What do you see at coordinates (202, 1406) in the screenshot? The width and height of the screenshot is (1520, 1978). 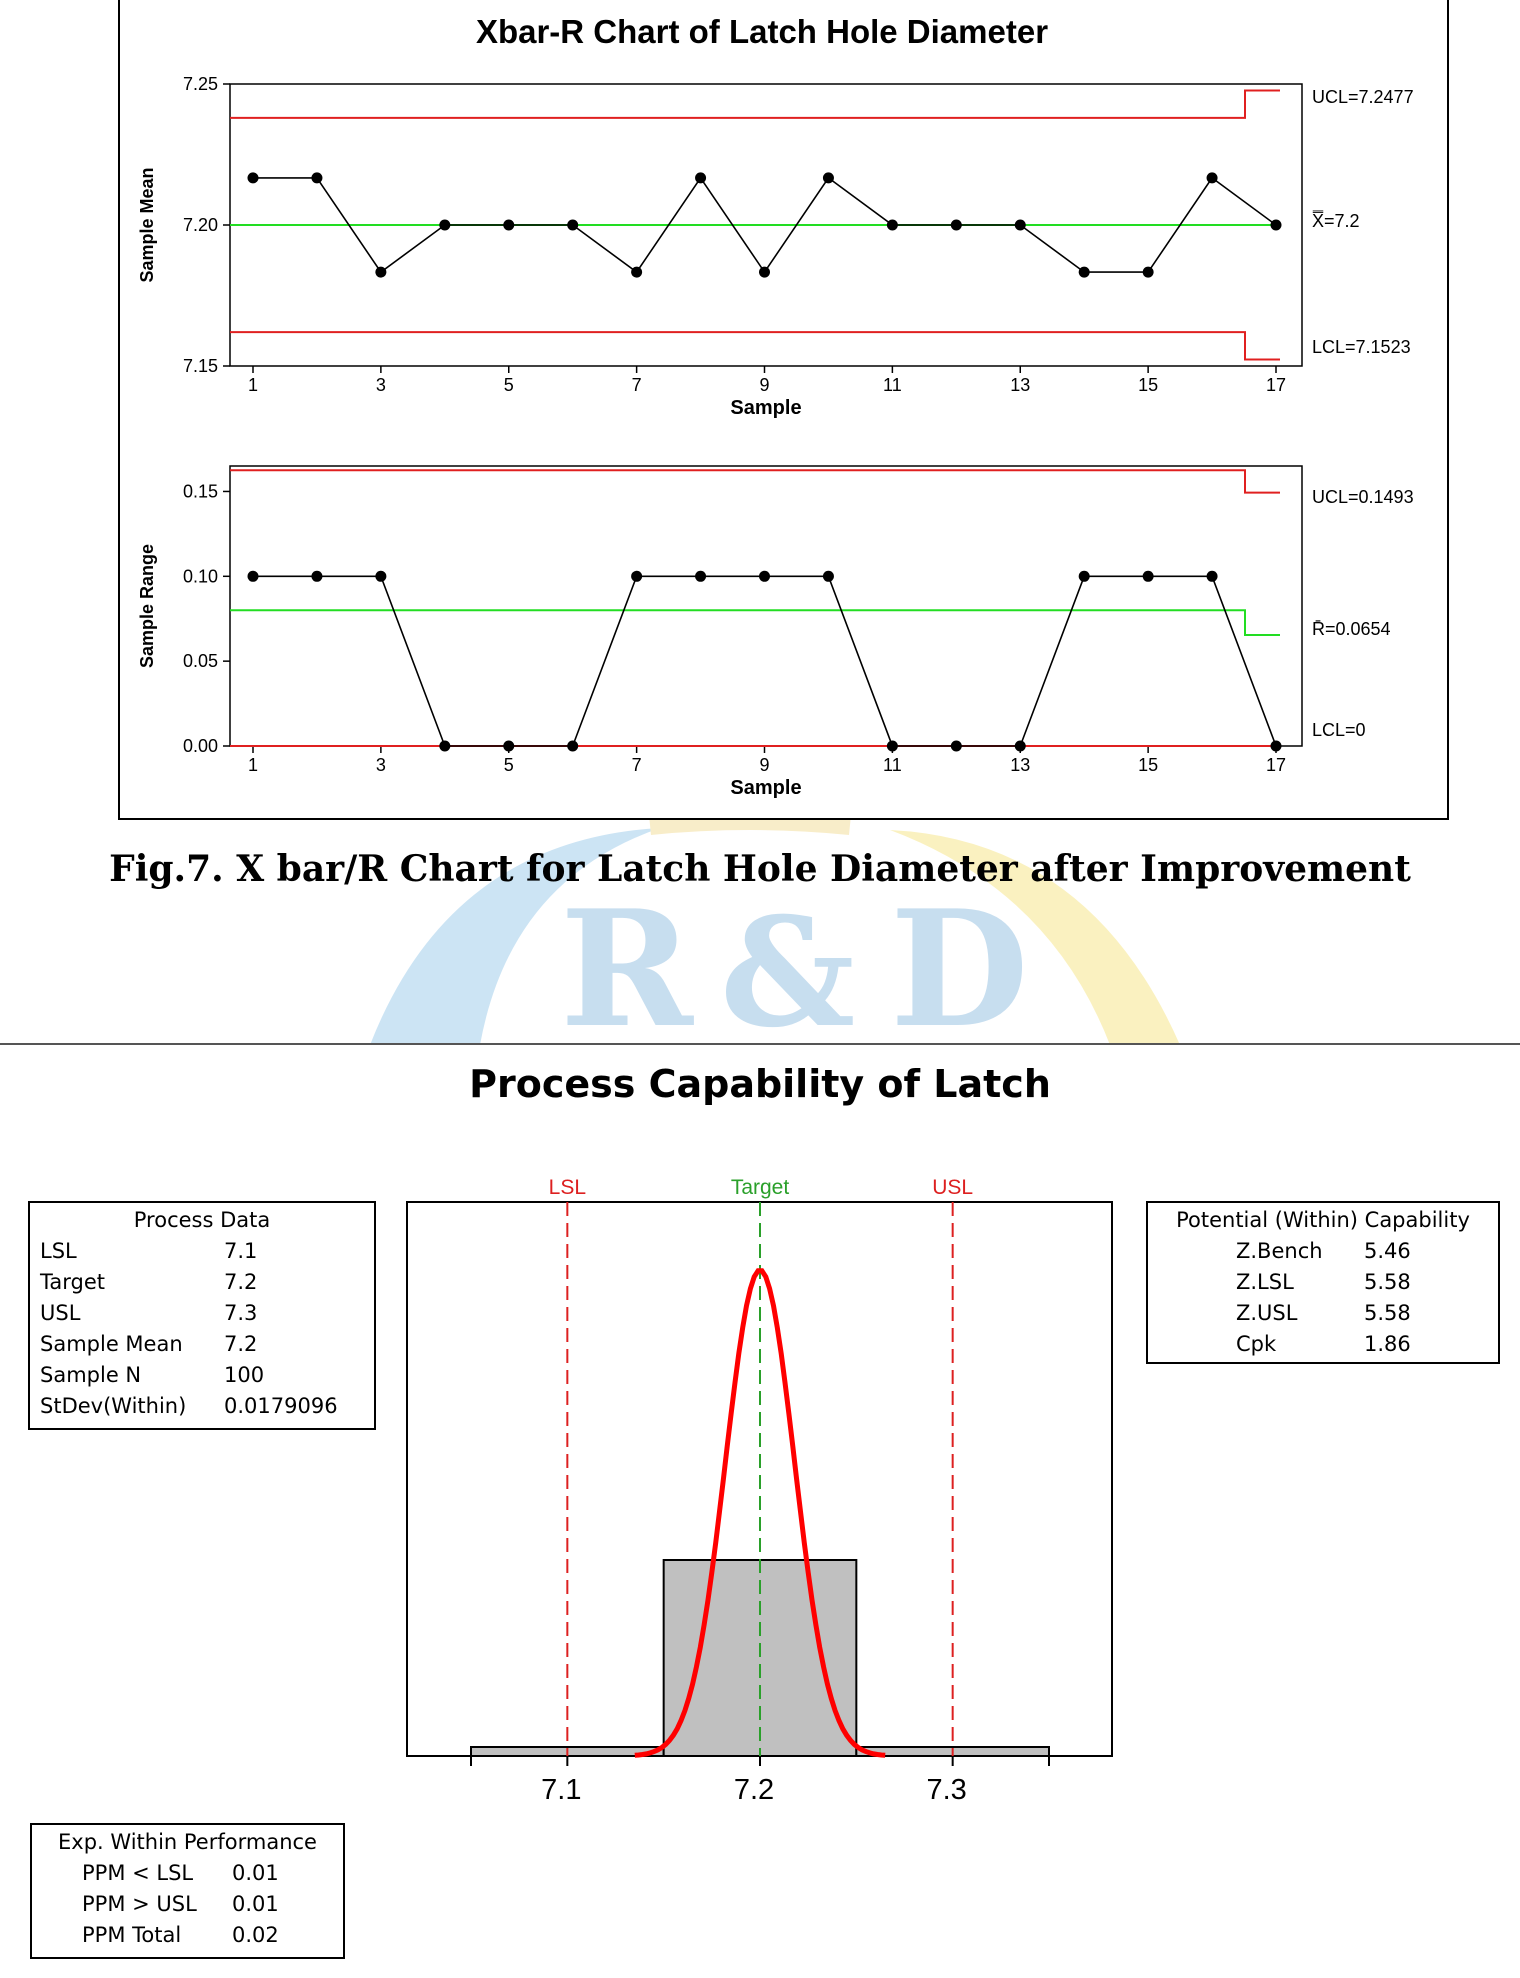 I see `process-data-row: StDev(Within) 0.0179096` at bounding box center [202, 1406].